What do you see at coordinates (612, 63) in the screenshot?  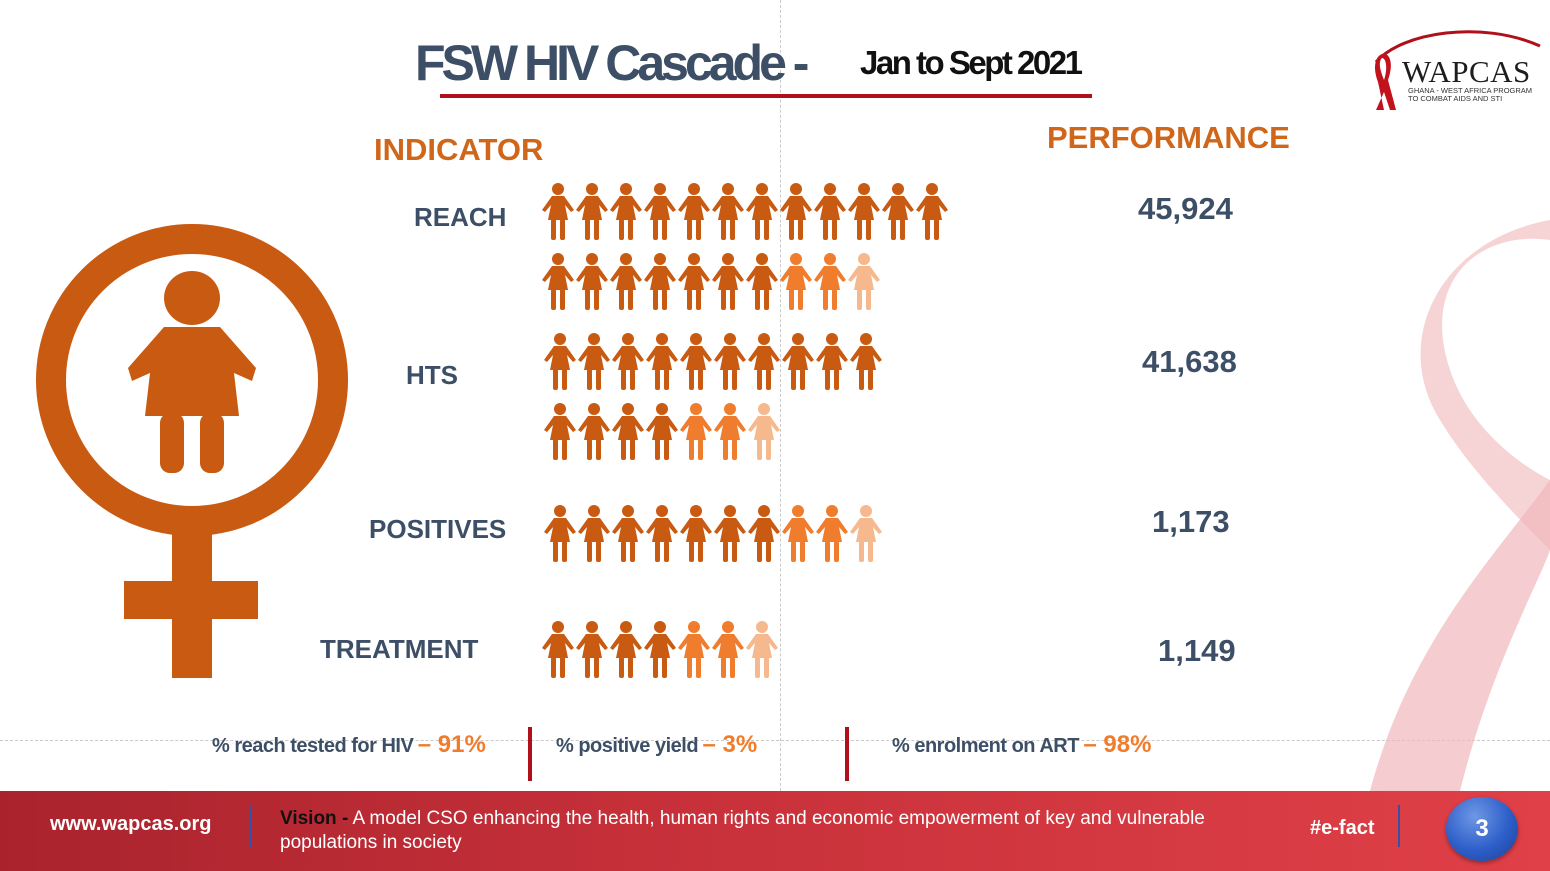 I see `title-main: FSW HIV Cascade -` at bounding box center [612, 63].